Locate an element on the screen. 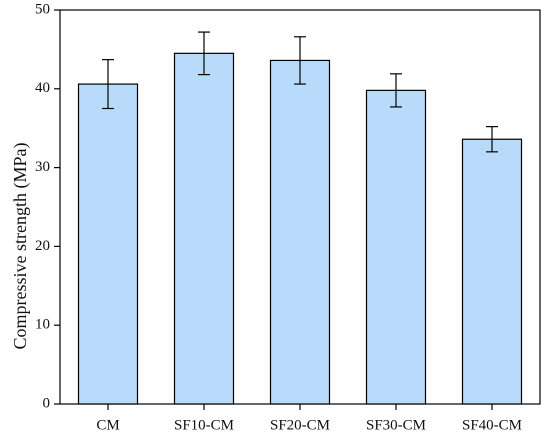 The height and width of the screenshot is (437, 550). x-tick-label: CM is located at coordinates (107, 425).